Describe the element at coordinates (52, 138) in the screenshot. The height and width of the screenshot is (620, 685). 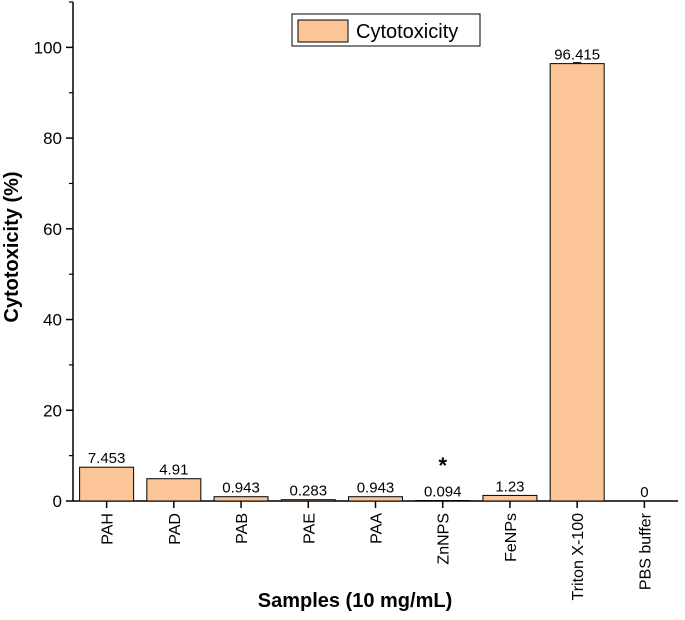
I see `y-tick-label: 80` at that location.